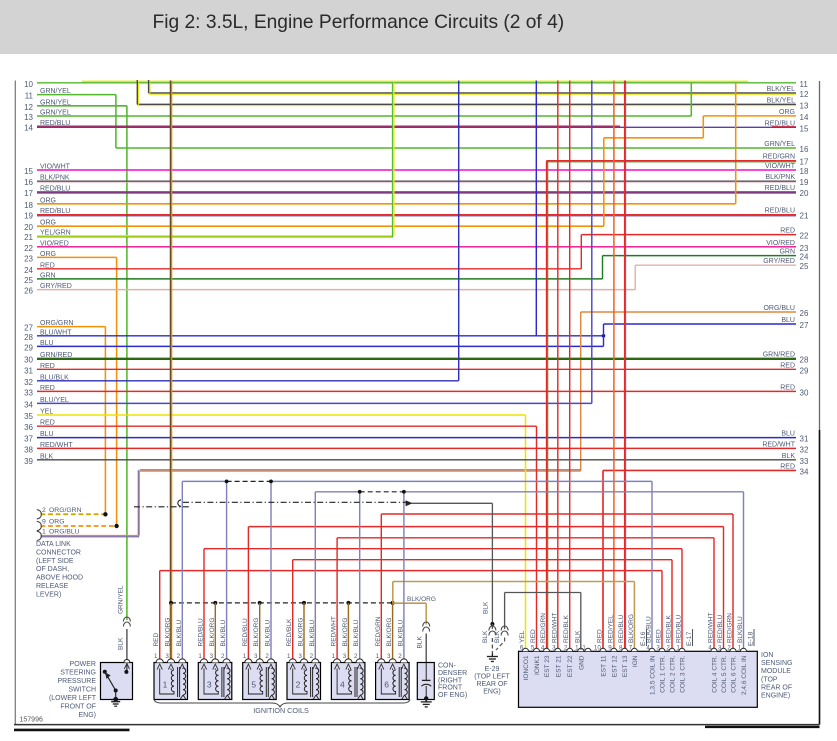  I want to click on svg-text: DATA LINK, so click(53, 544).